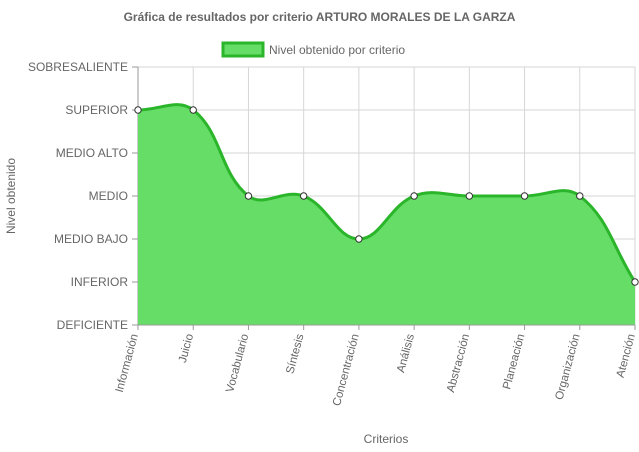  I want to click on x-tick-label: Vocabulario, so click(237, 363).